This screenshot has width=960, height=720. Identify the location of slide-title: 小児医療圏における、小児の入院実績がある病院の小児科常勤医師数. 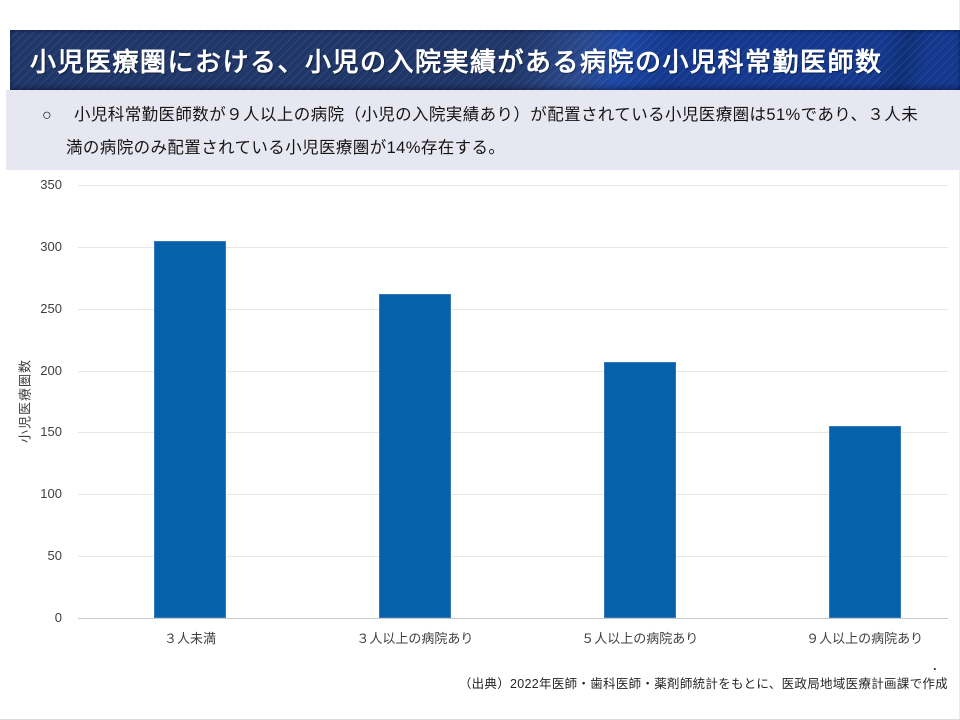
(456, 61).